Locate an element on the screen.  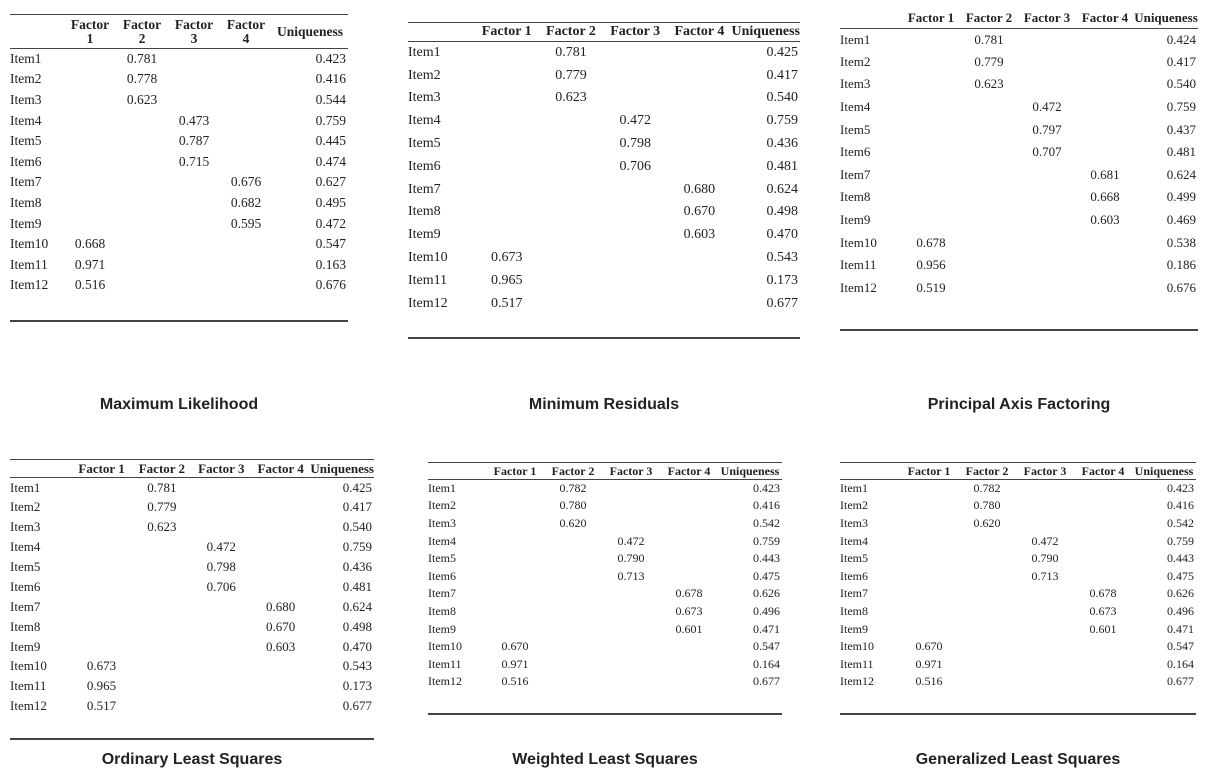
loading-cell: 0.681 is located at coordinates (1105, 174).